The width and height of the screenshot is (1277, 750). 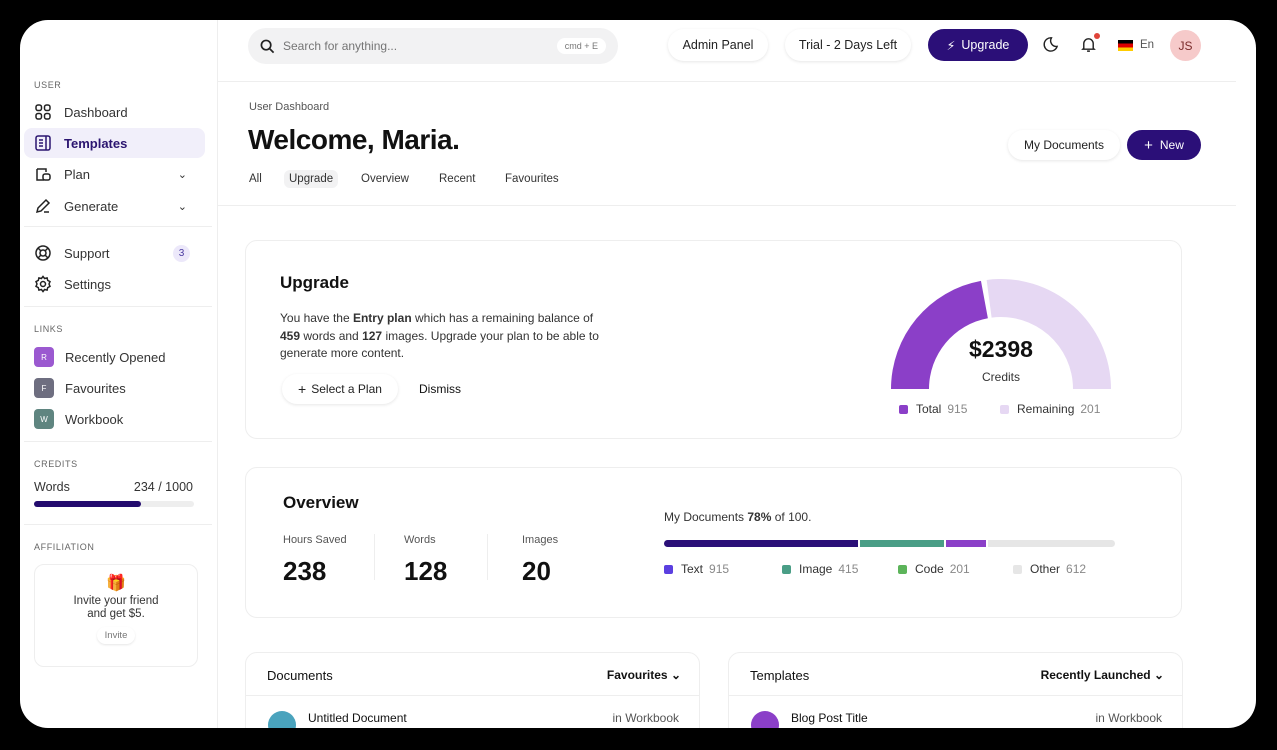 What do you see at coordinates (457, 179) in the screenshot?
I see `tab-recent: Recent` at bounding box center [457, 179].